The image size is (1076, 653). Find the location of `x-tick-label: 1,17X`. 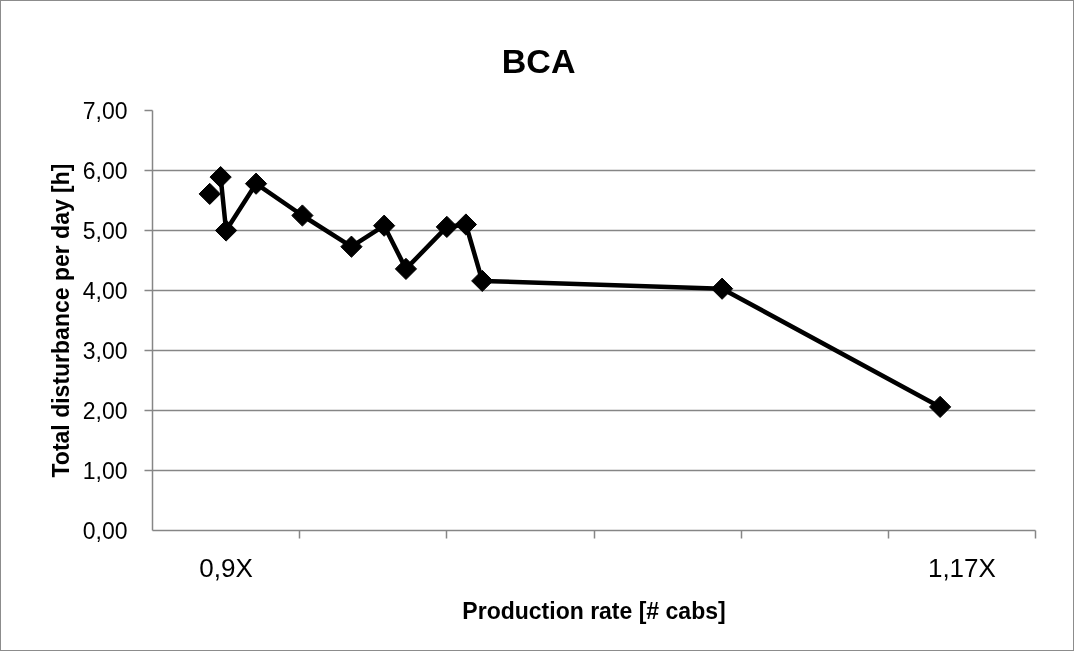

x-tick-label: 1,17X is located at coordinates (961, 567).